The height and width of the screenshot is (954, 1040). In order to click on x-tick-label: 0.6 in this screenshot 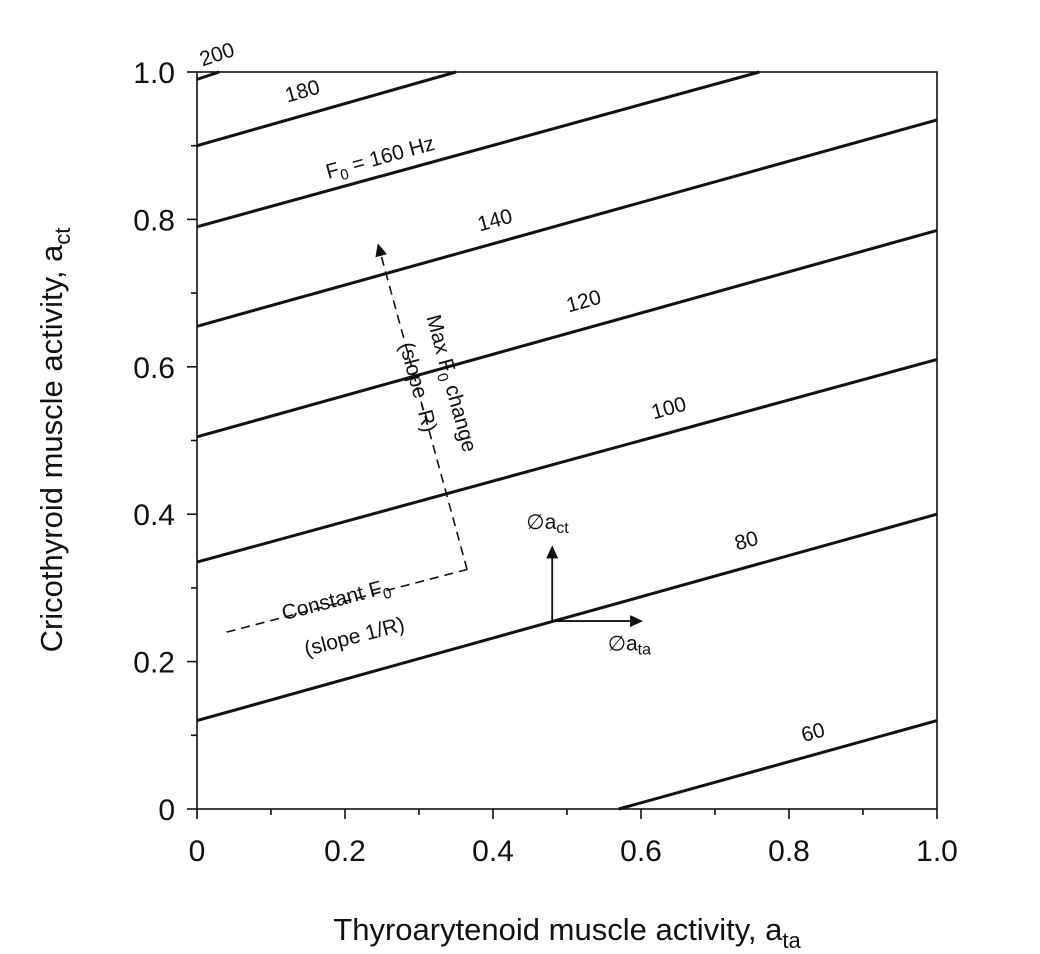, I will do `click(641, 851)`.